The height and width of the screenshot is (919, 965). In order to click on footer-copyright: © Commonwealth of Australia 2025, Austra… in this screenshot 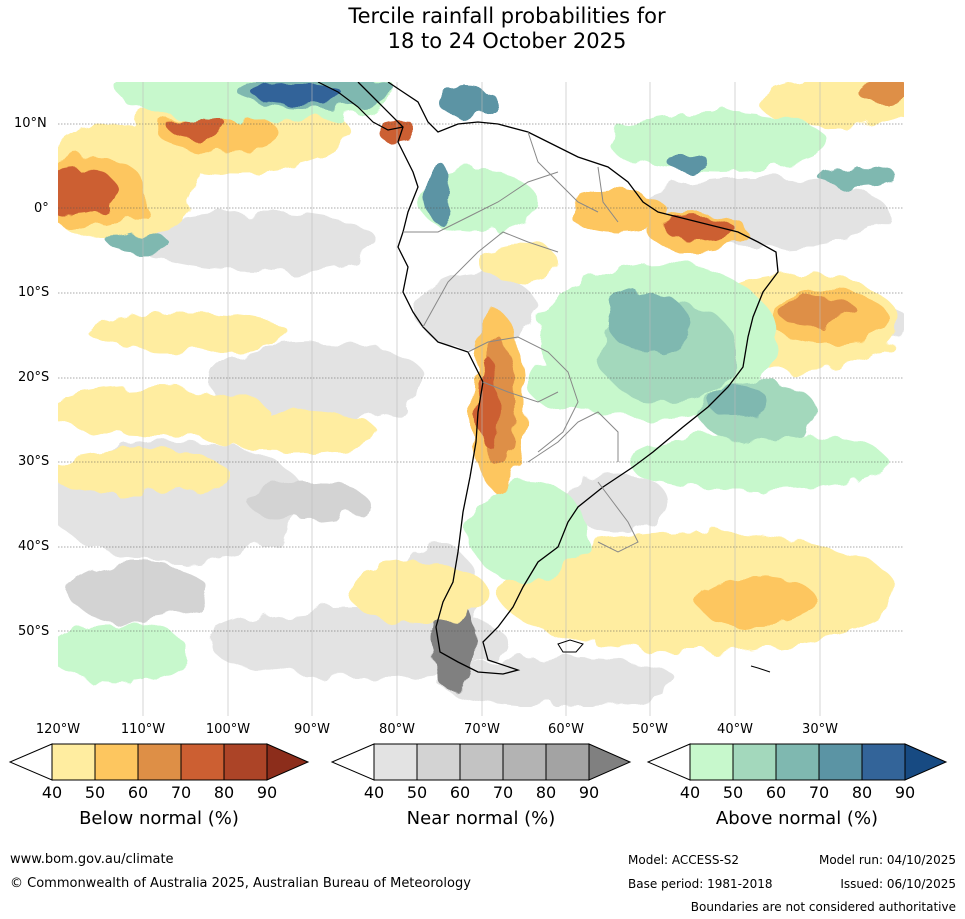, I will do `click(240, 883)`.